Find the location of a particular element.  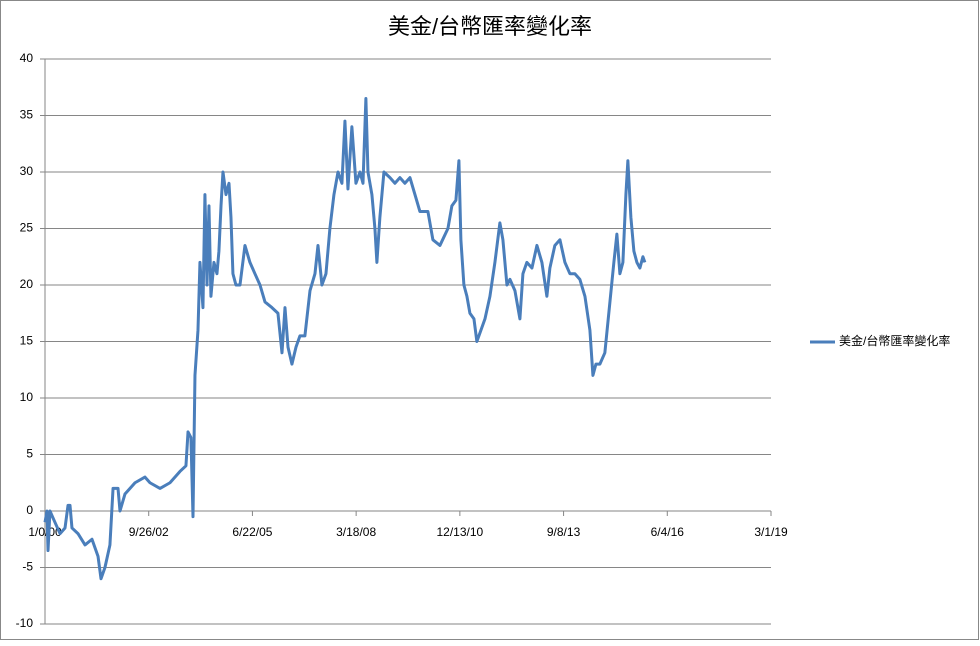

chart-title: 美金/台幣匯率變化率 is located at coordinates (490, 26).